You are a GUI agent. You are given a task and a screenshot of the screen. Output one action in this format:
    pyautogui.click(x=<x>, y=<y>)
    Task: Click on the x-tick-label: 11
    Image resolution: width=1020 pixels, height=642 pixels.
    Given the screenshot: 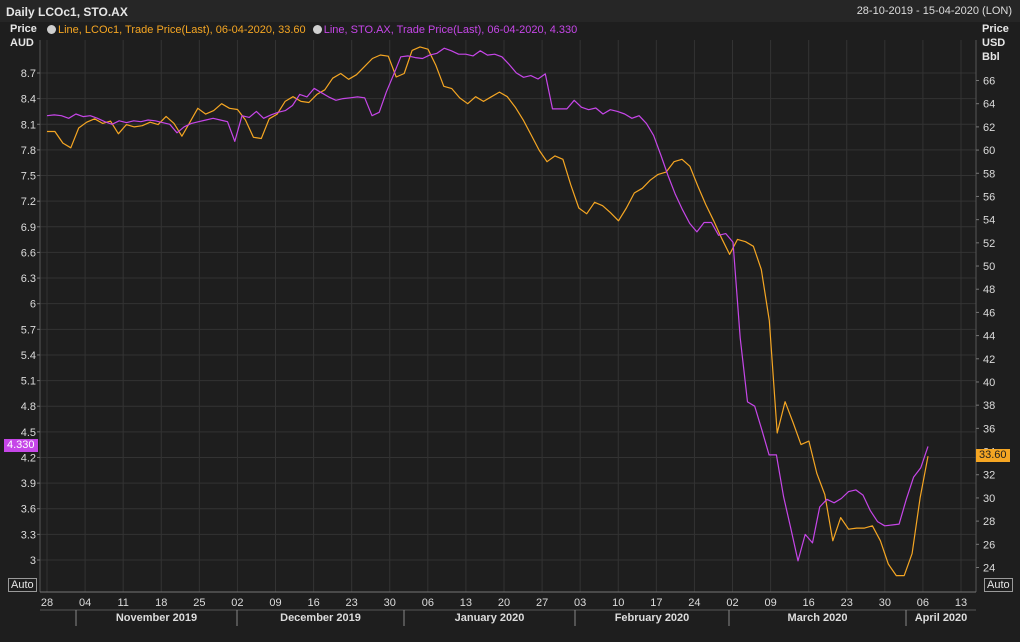 What is the action you would take?
    pyautogui.click(x=122, y=603)
    